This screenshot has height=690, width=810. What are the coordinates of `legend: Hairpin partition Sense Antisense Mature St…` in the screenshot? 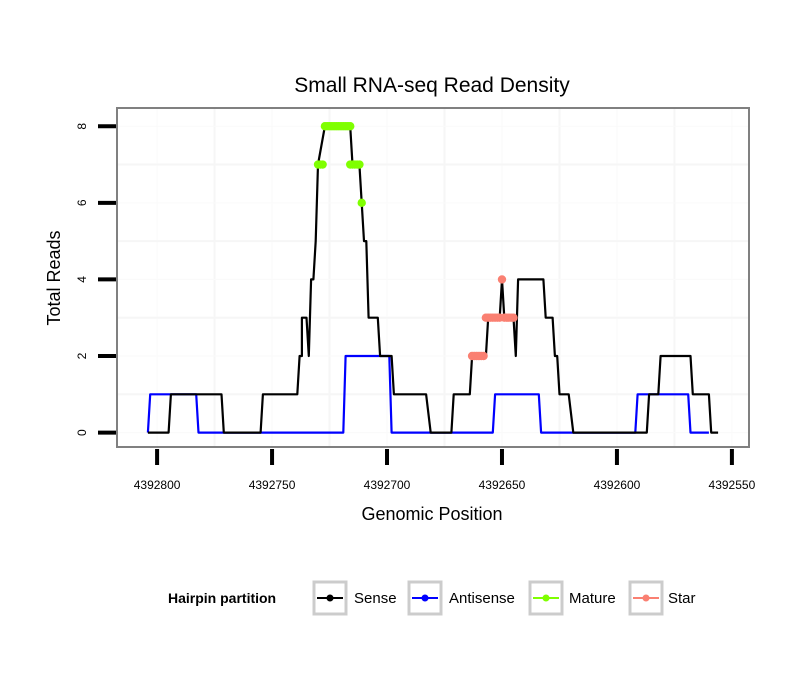 It's located at (432, 598).